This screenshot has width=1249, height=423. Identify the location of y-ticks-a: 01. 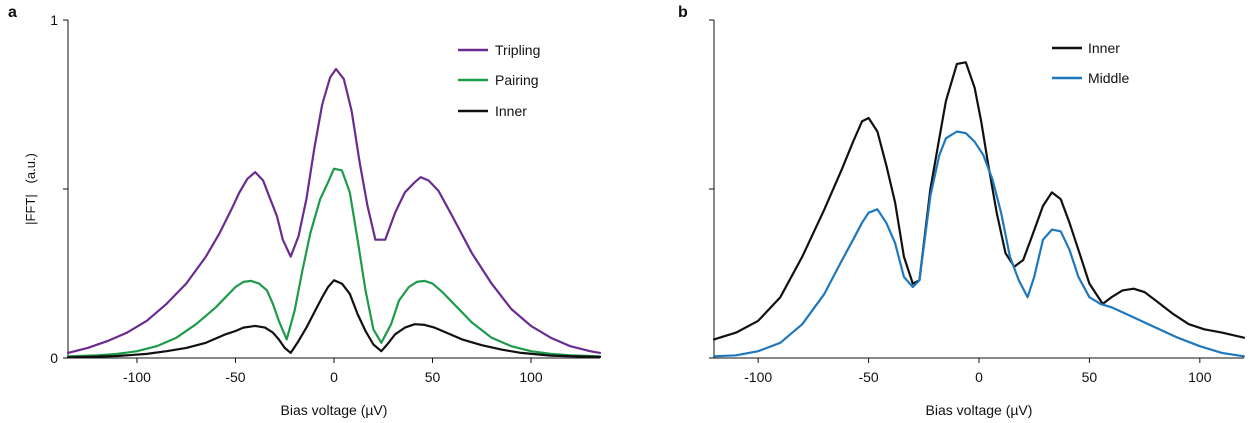
(59, 189).